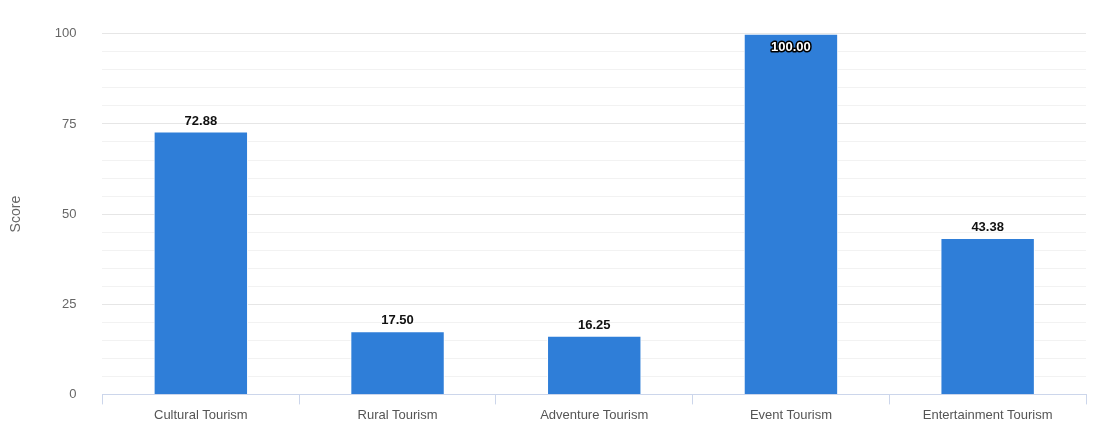 The height and width of the screenshot is (430, 1096). What do you see at coordinates (791, 414) in the screenshot?
I see `x-tick-label: Event Tourism` at bounding box center [791, 414].